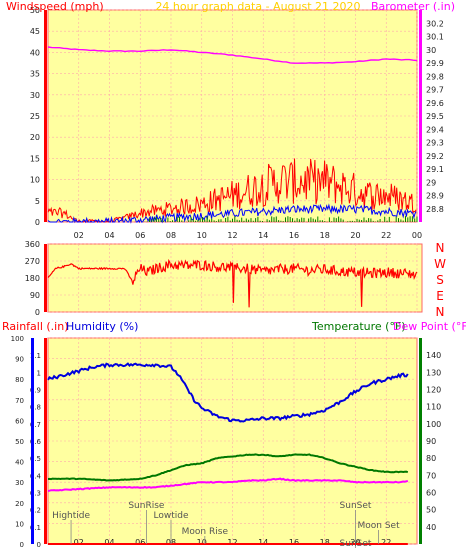  What do you see at coordinates (263, 235) in the screenshot?
I see `wind-x-tick-label: 14` at bounding box center [263, 235].